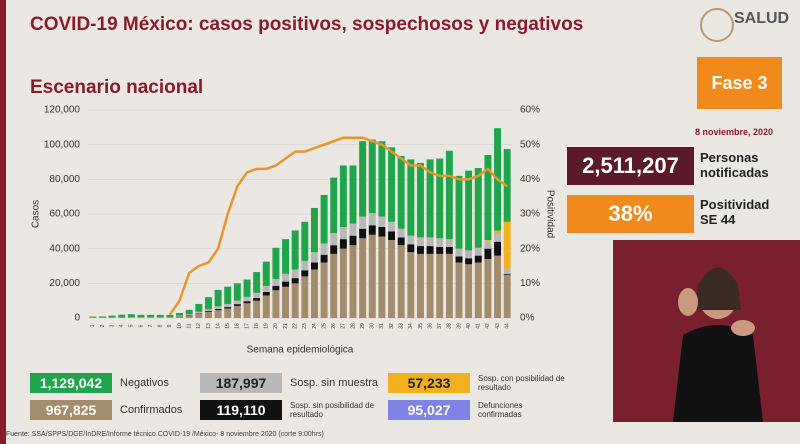 This screenshot has width=800, height=444. What do you see at coordinates (739, 83) in the screenshot?
I see `phase-box: Fase 3` at bounding box center [739, 83].